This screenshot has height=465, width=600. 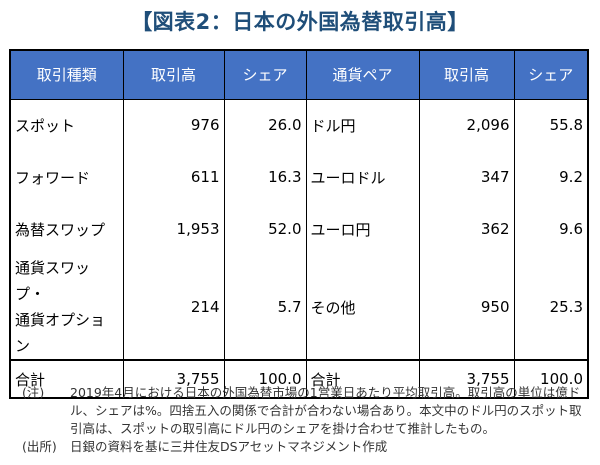 What do you see at coordinates (173, 379) in the screenshot?
I see `total-volume: 3,755` at bounding box center [173, 379].